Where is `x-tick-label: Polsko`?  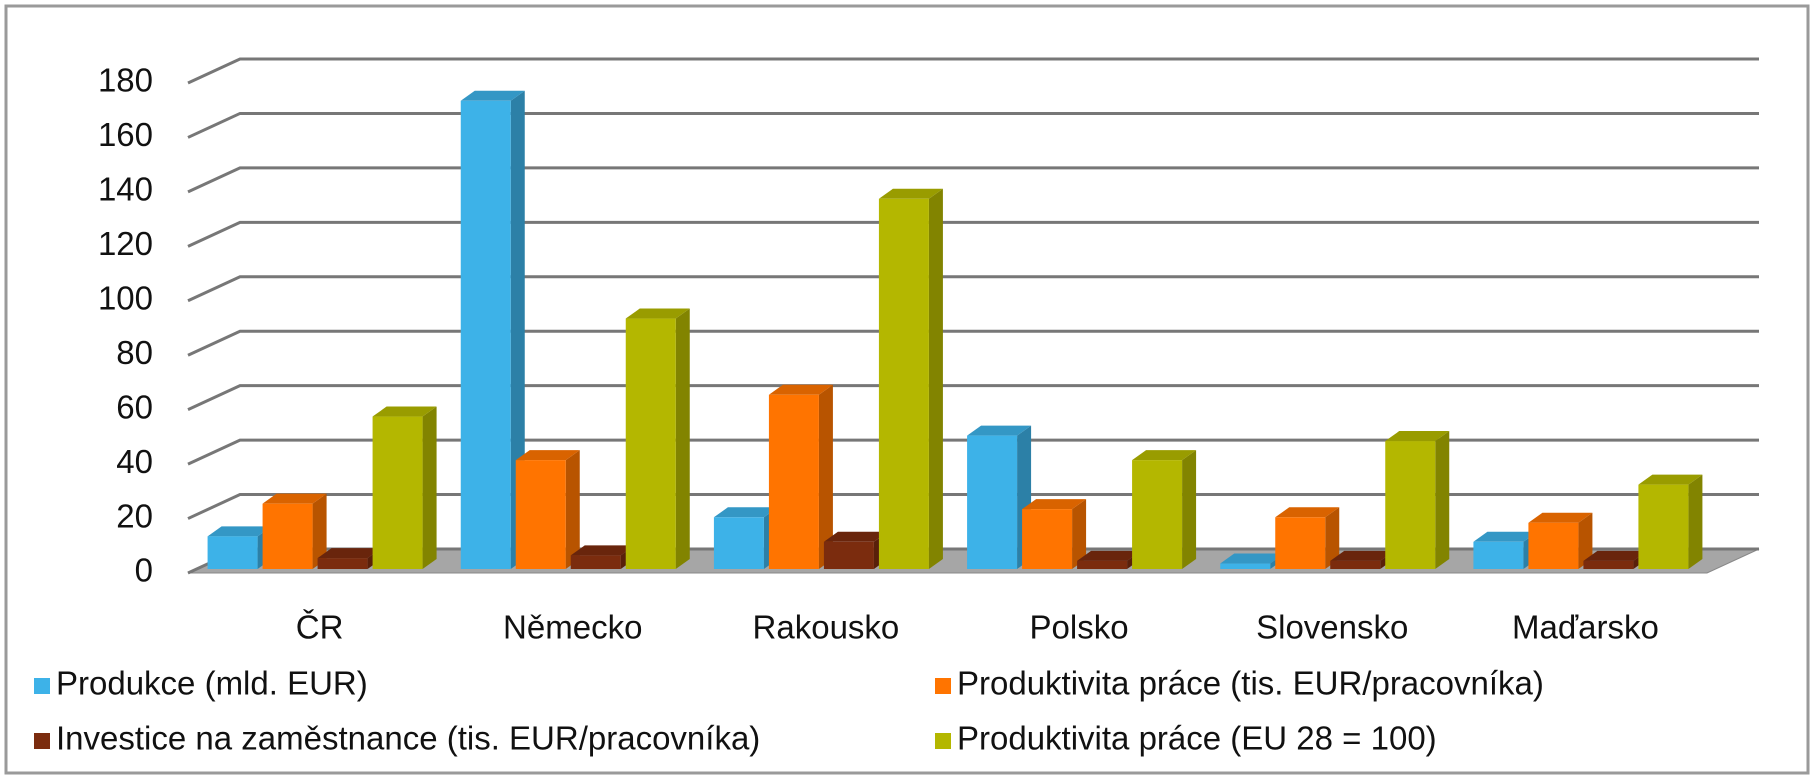 x-tick-label: Polsko is located at coordinates (1079, 627).